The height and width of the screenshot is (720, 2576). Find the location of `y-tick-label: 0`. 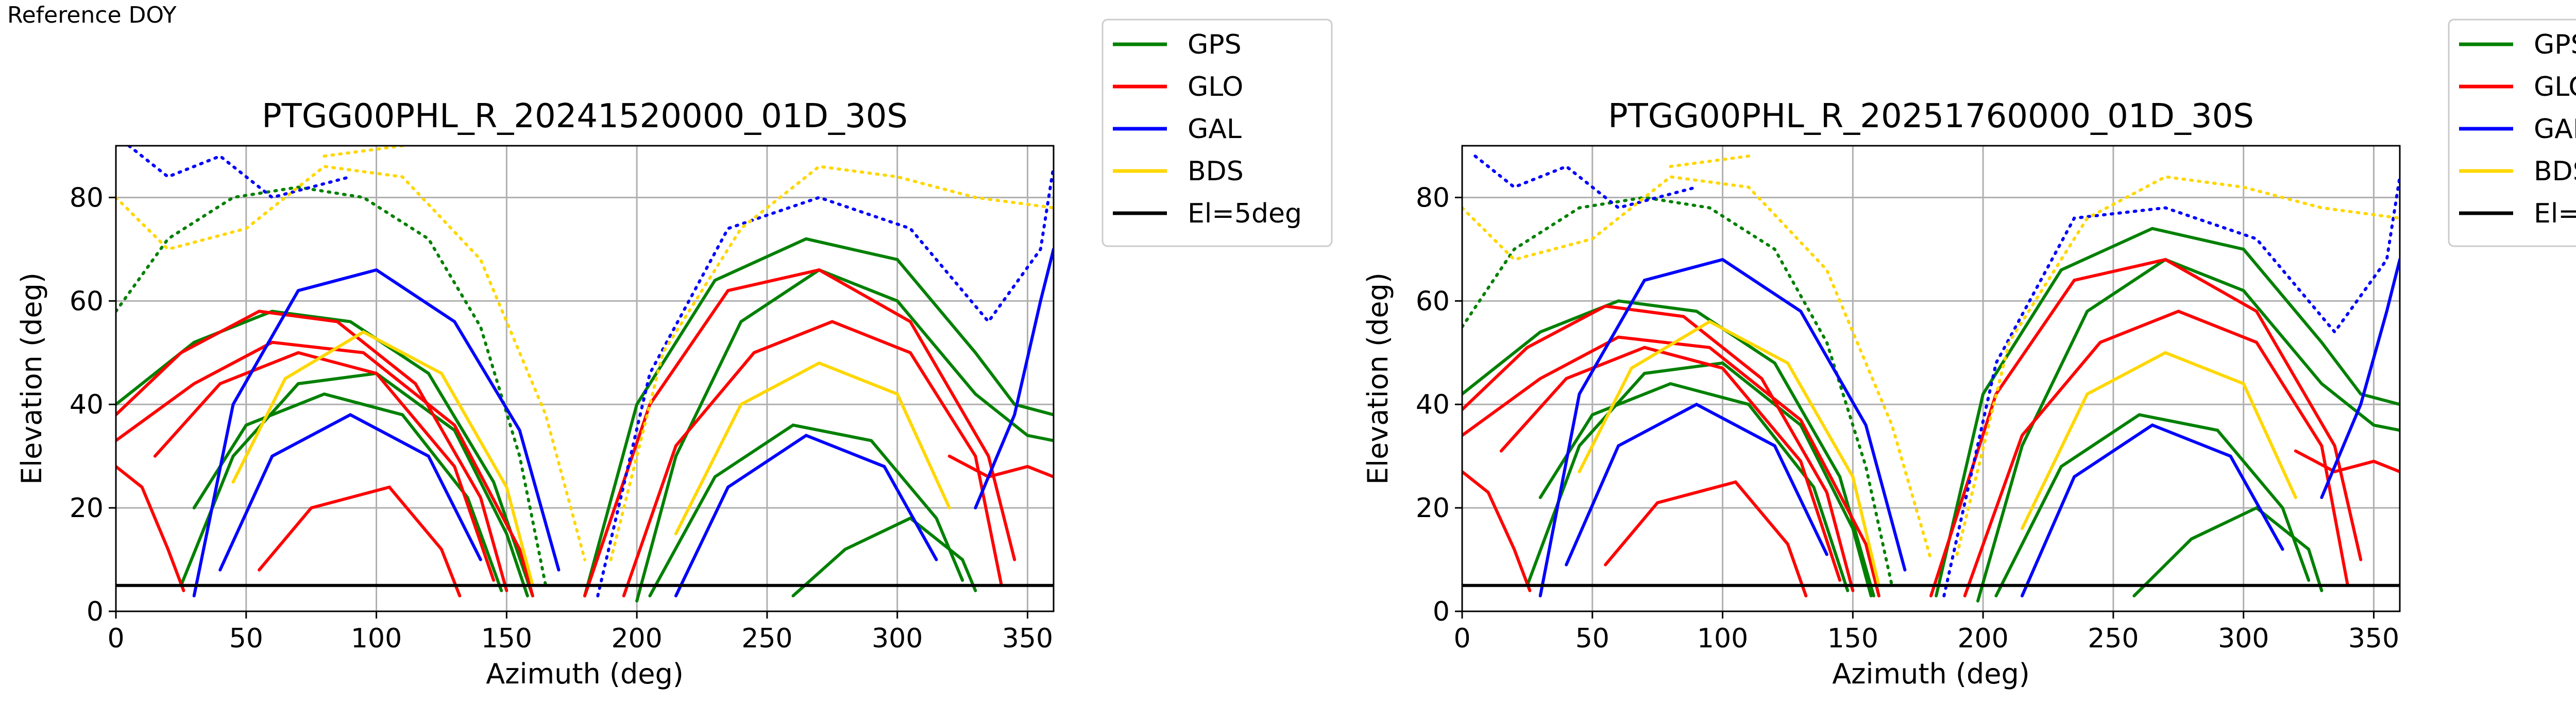

y-tick-label: 0 is located at coordinates (95, 611).